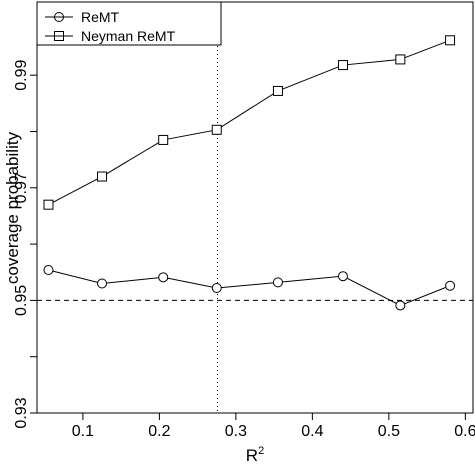  What do you see at coordinates (59, 17) in the screenshot?
I see `legend-marker-circle` at bounding box center [59, 17].